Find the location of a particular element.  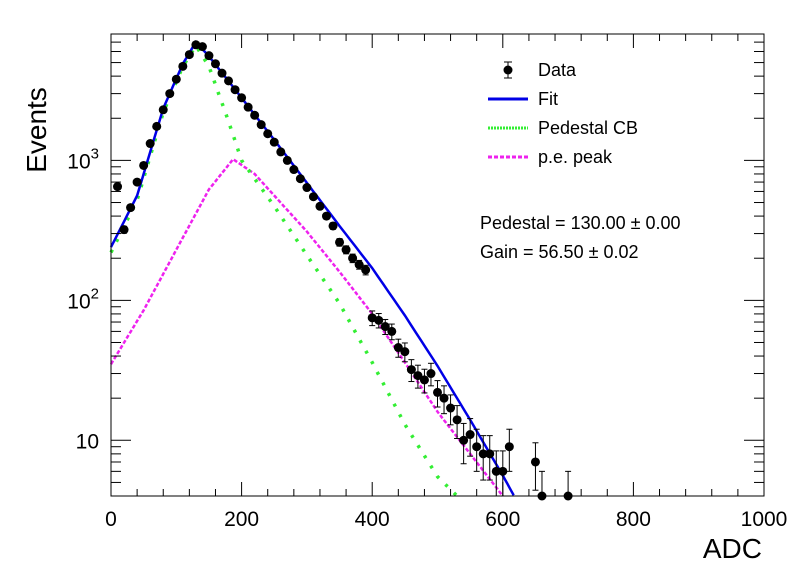

x-axis-title: ADC is located at coordinates (732, 548).